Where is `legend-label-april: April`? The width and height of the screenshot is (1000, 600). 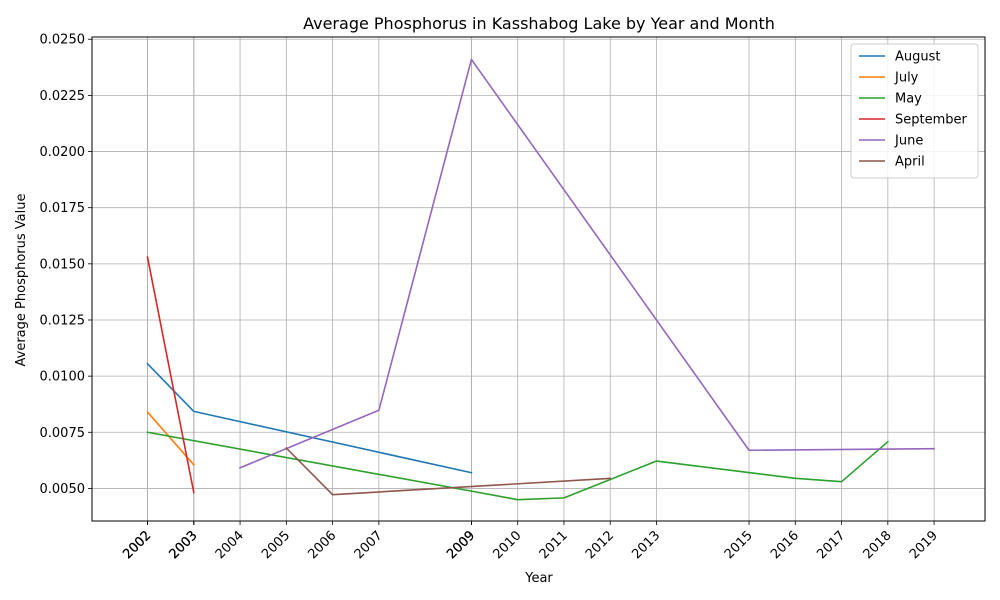 legend-label-april: April is located at coordinates (910, 162).